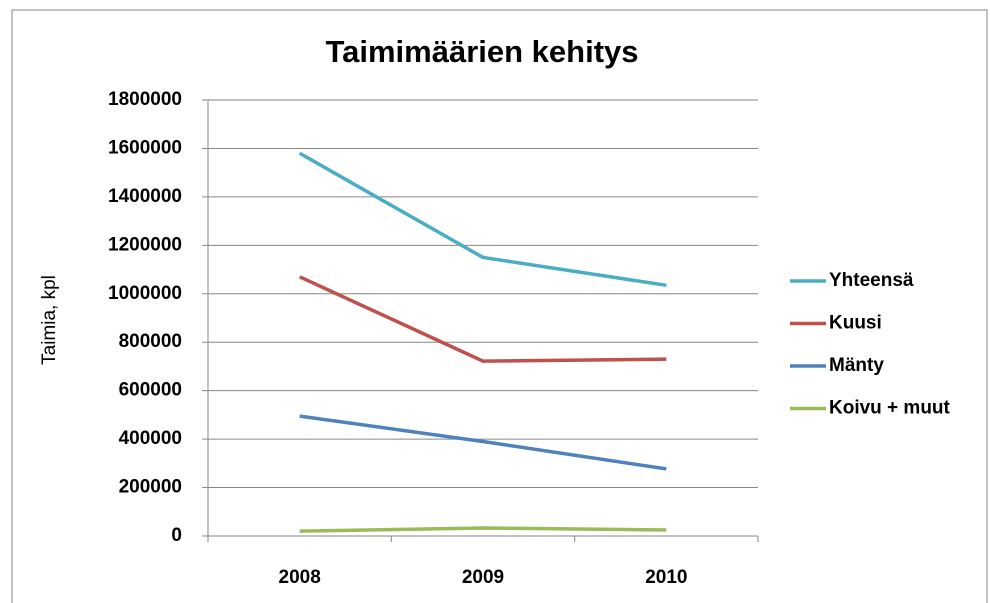 Image resolution: width=990 pixels, height=603 pixels. I want to click on y-tick-label: 1400000, so click(145, 196).